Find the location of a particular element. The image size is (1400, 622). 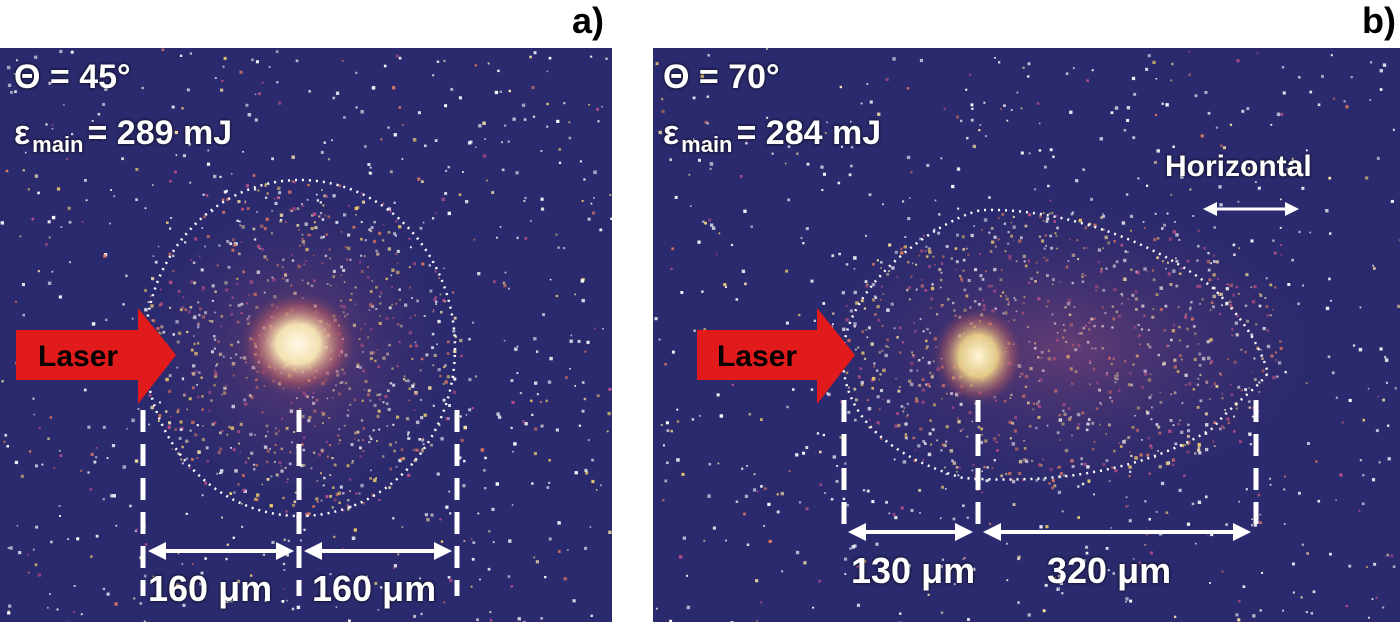

panel-b-letter: b) is located at coordinates (1379, 20).